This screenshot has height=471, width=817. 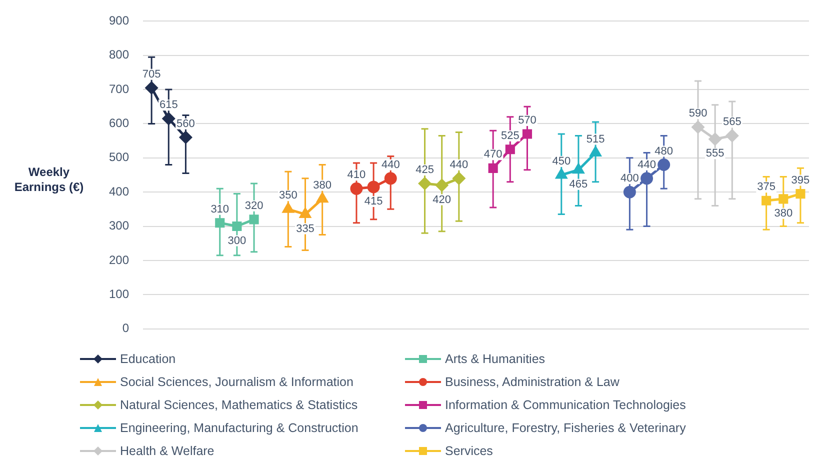 What do you see at coordinates (168, 105) in the screenshot?
I see `data-label: 615` at bounding box center [168, 105].